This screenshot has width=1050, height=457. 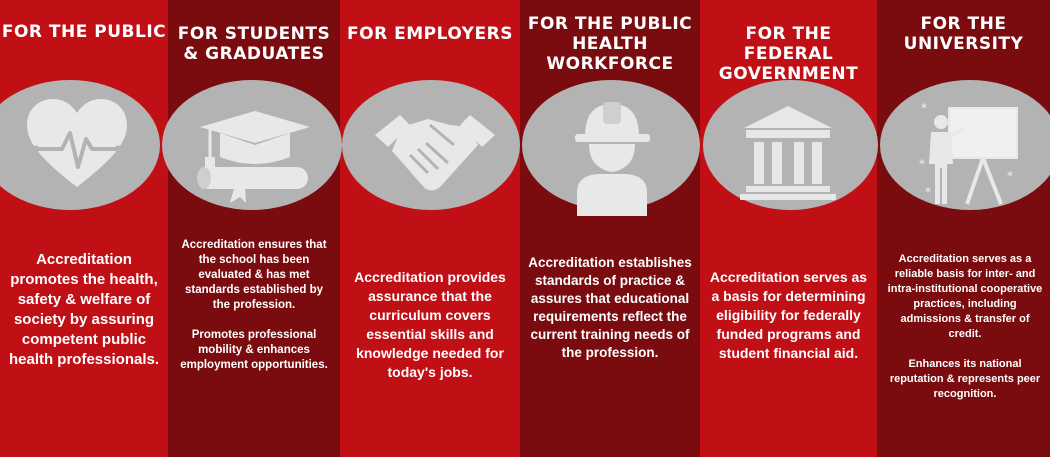 I want to click on government-building-icon, so click(x=788, y=153).